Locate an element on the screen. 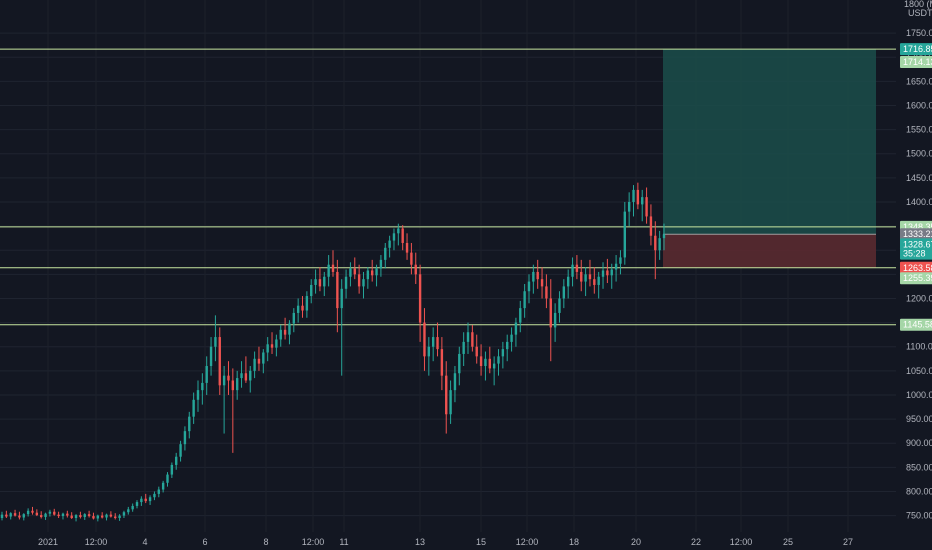  y-tick-label: 850.00 is located at coordinates (919, 467).